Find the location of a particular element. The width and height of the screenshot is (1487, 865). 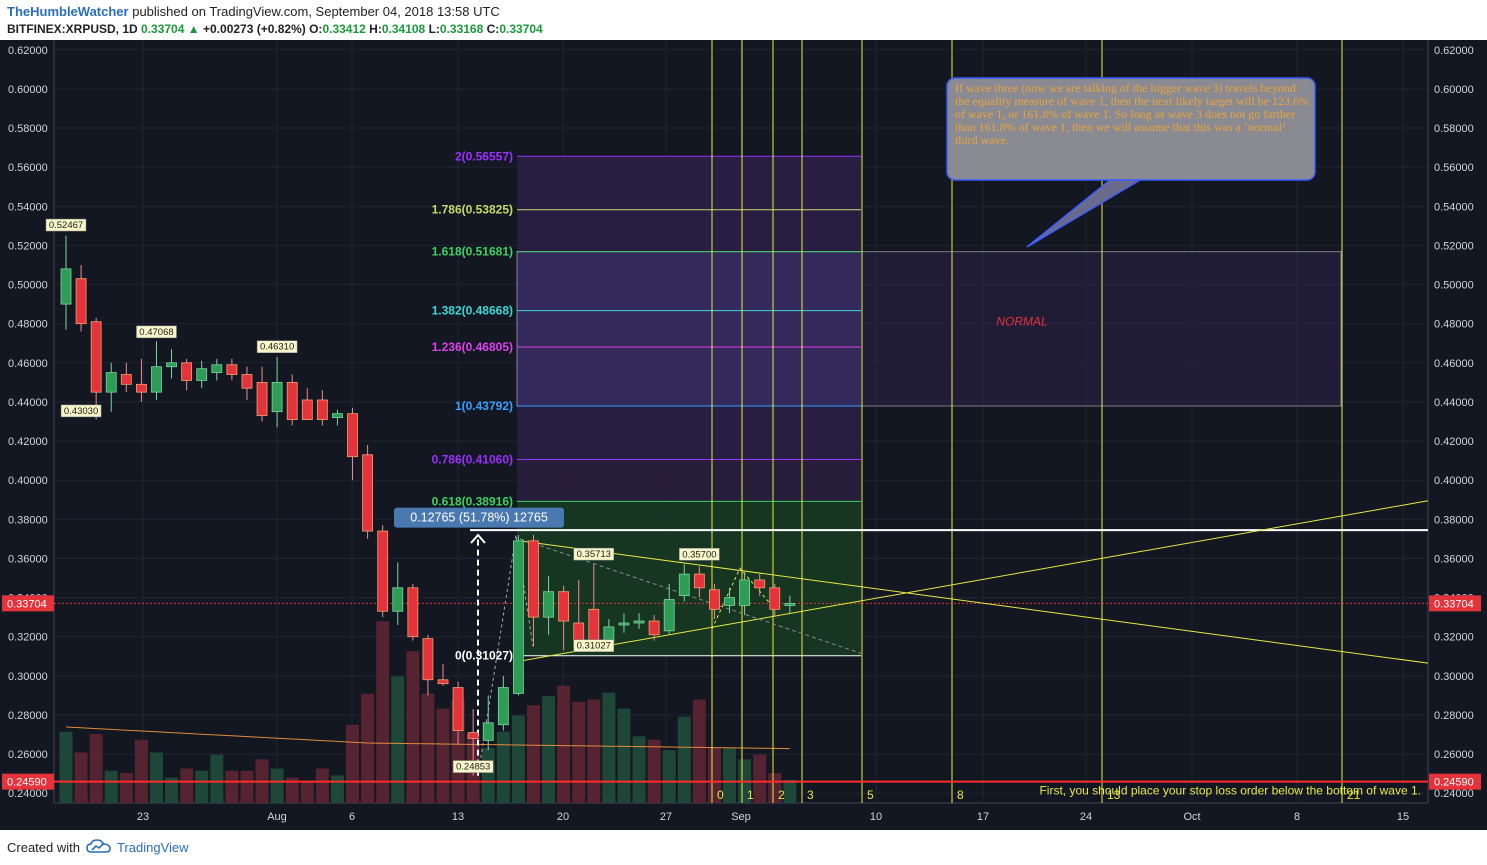

price-tag-text: 0.35700 is located at coordinates (699, 554).